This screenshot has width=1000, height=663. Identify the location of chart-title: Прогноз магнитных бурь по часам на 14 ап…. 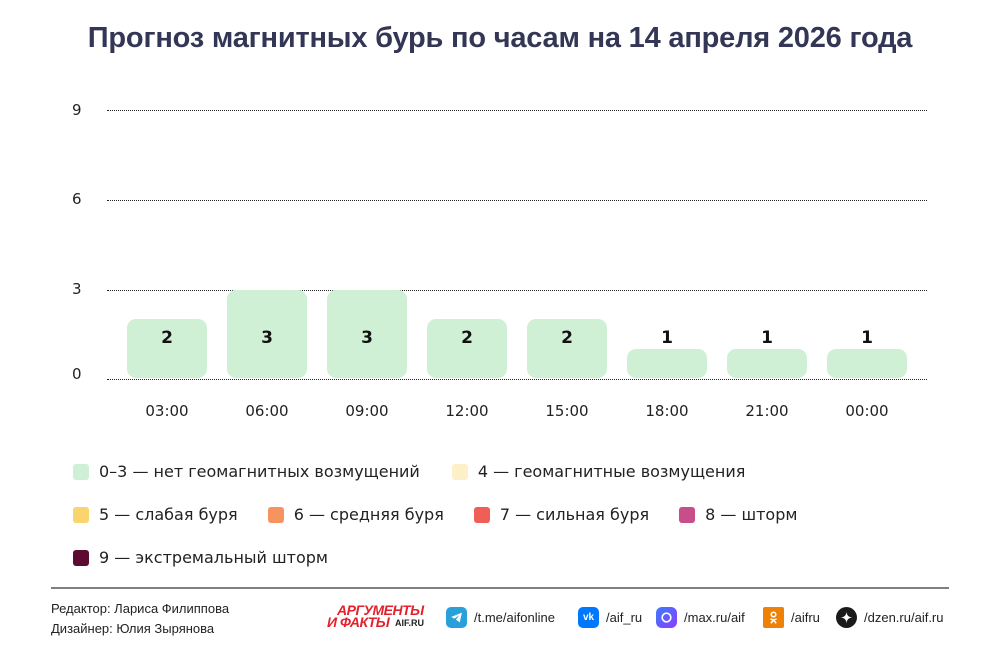
(500, 38).